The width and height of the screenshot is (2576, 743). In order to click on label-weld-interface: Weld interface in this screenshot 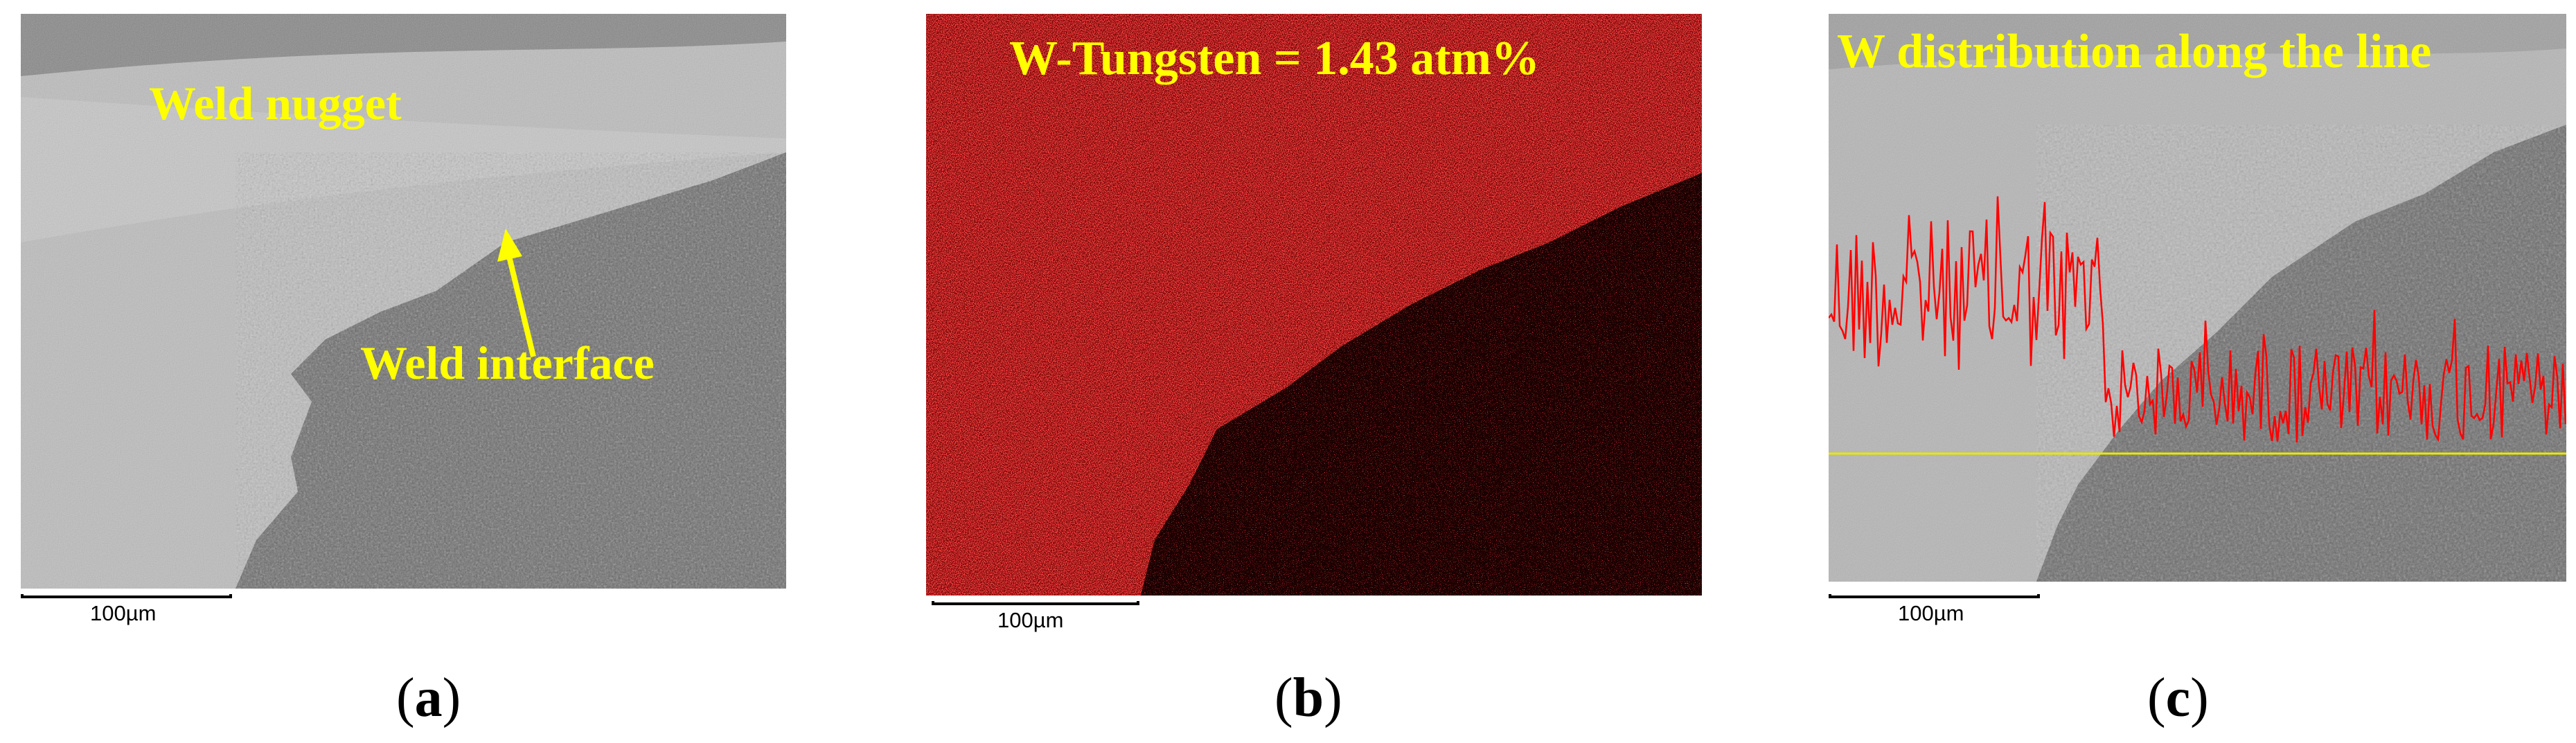, I will do `click(507, 363)`.